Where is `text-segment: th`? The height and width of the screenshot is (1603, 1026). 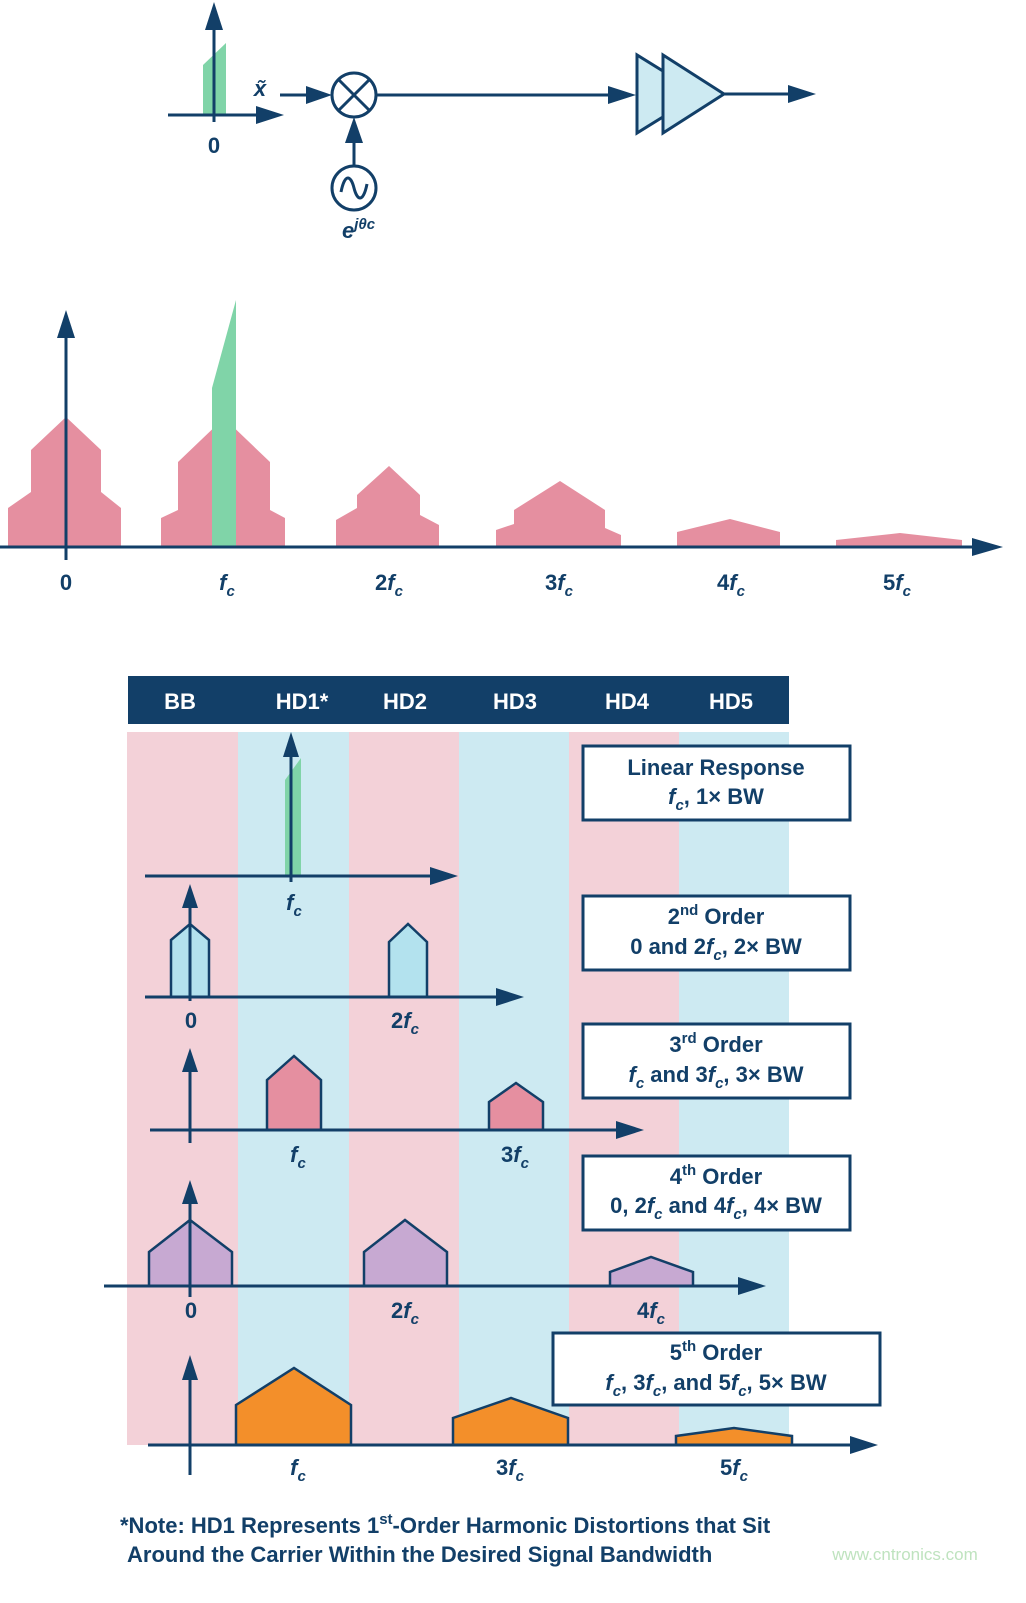 text-segment: th is located at coordinates (689, 1170).